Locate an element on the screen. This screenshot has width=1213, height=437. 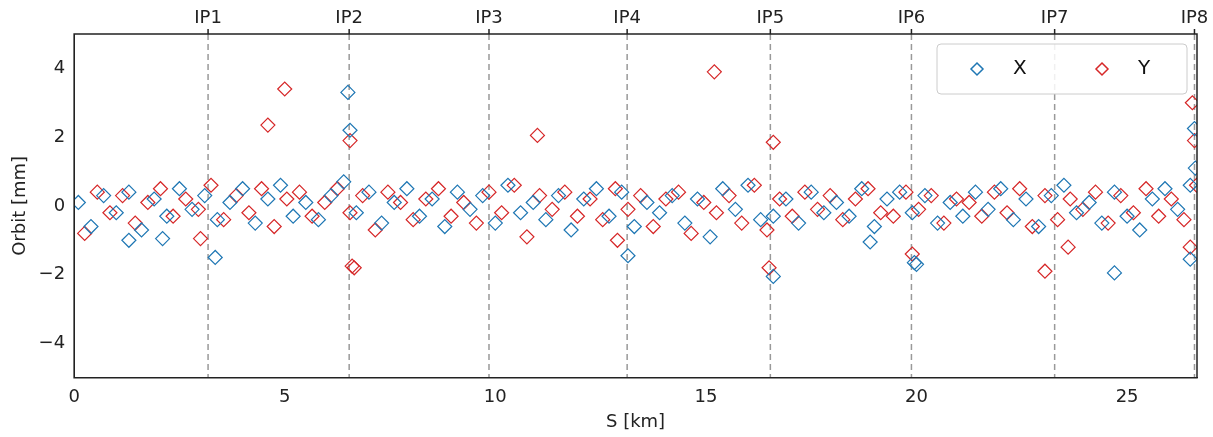
y-tick-label: 4 is located at coordinates (59, 67).